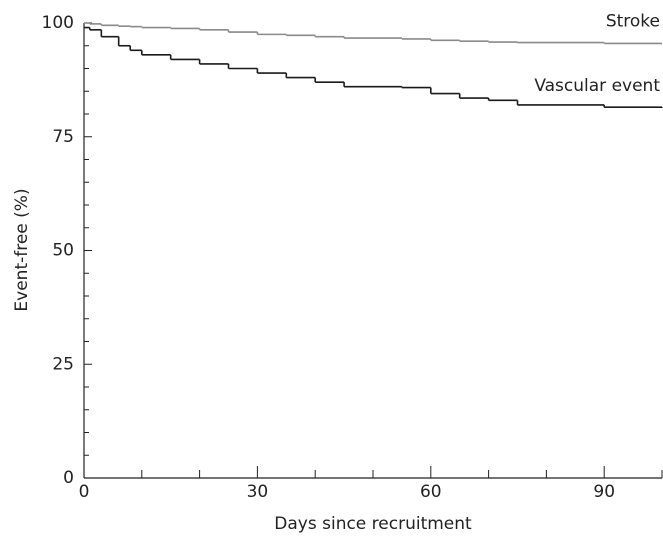 This screenshot has width=663, height=539. I want to click on series-label: Vascular event, so click(597, 86).